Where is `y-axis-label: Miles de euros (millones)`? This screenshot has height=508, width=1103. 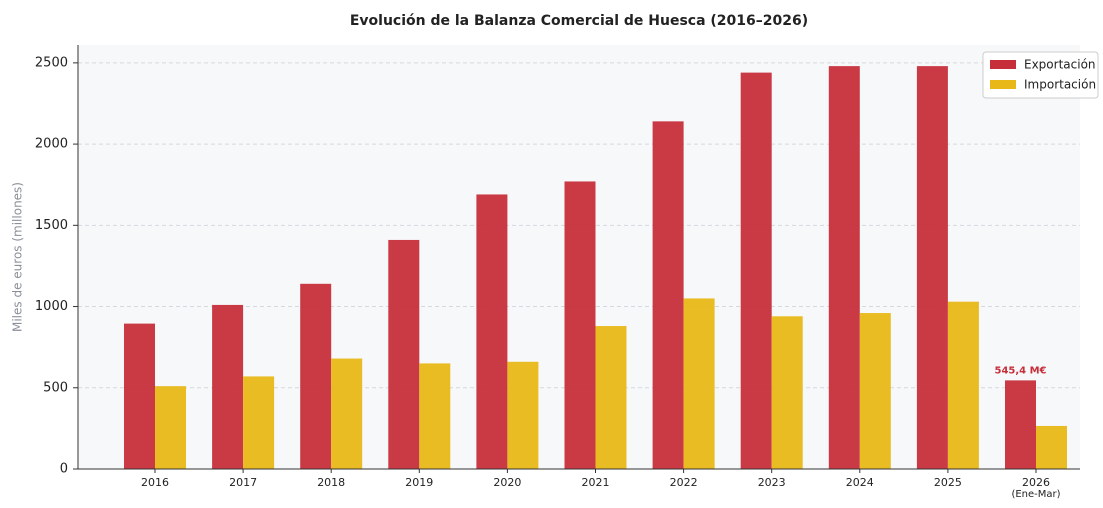
y-axis-label: Miles de euros (millones) is located at coordinates (18, 257).